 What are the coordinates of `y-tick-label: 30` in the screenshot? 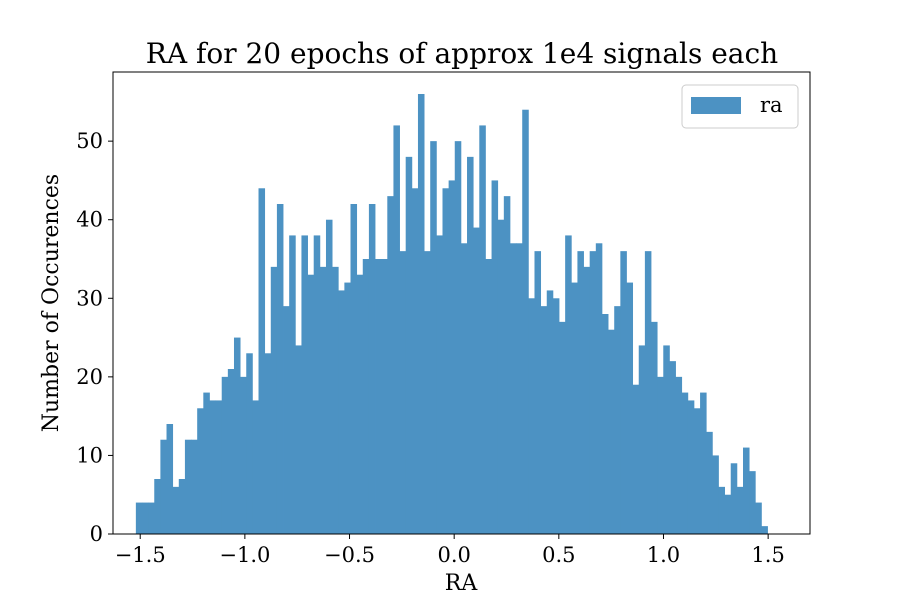 It's located at (89, 298).